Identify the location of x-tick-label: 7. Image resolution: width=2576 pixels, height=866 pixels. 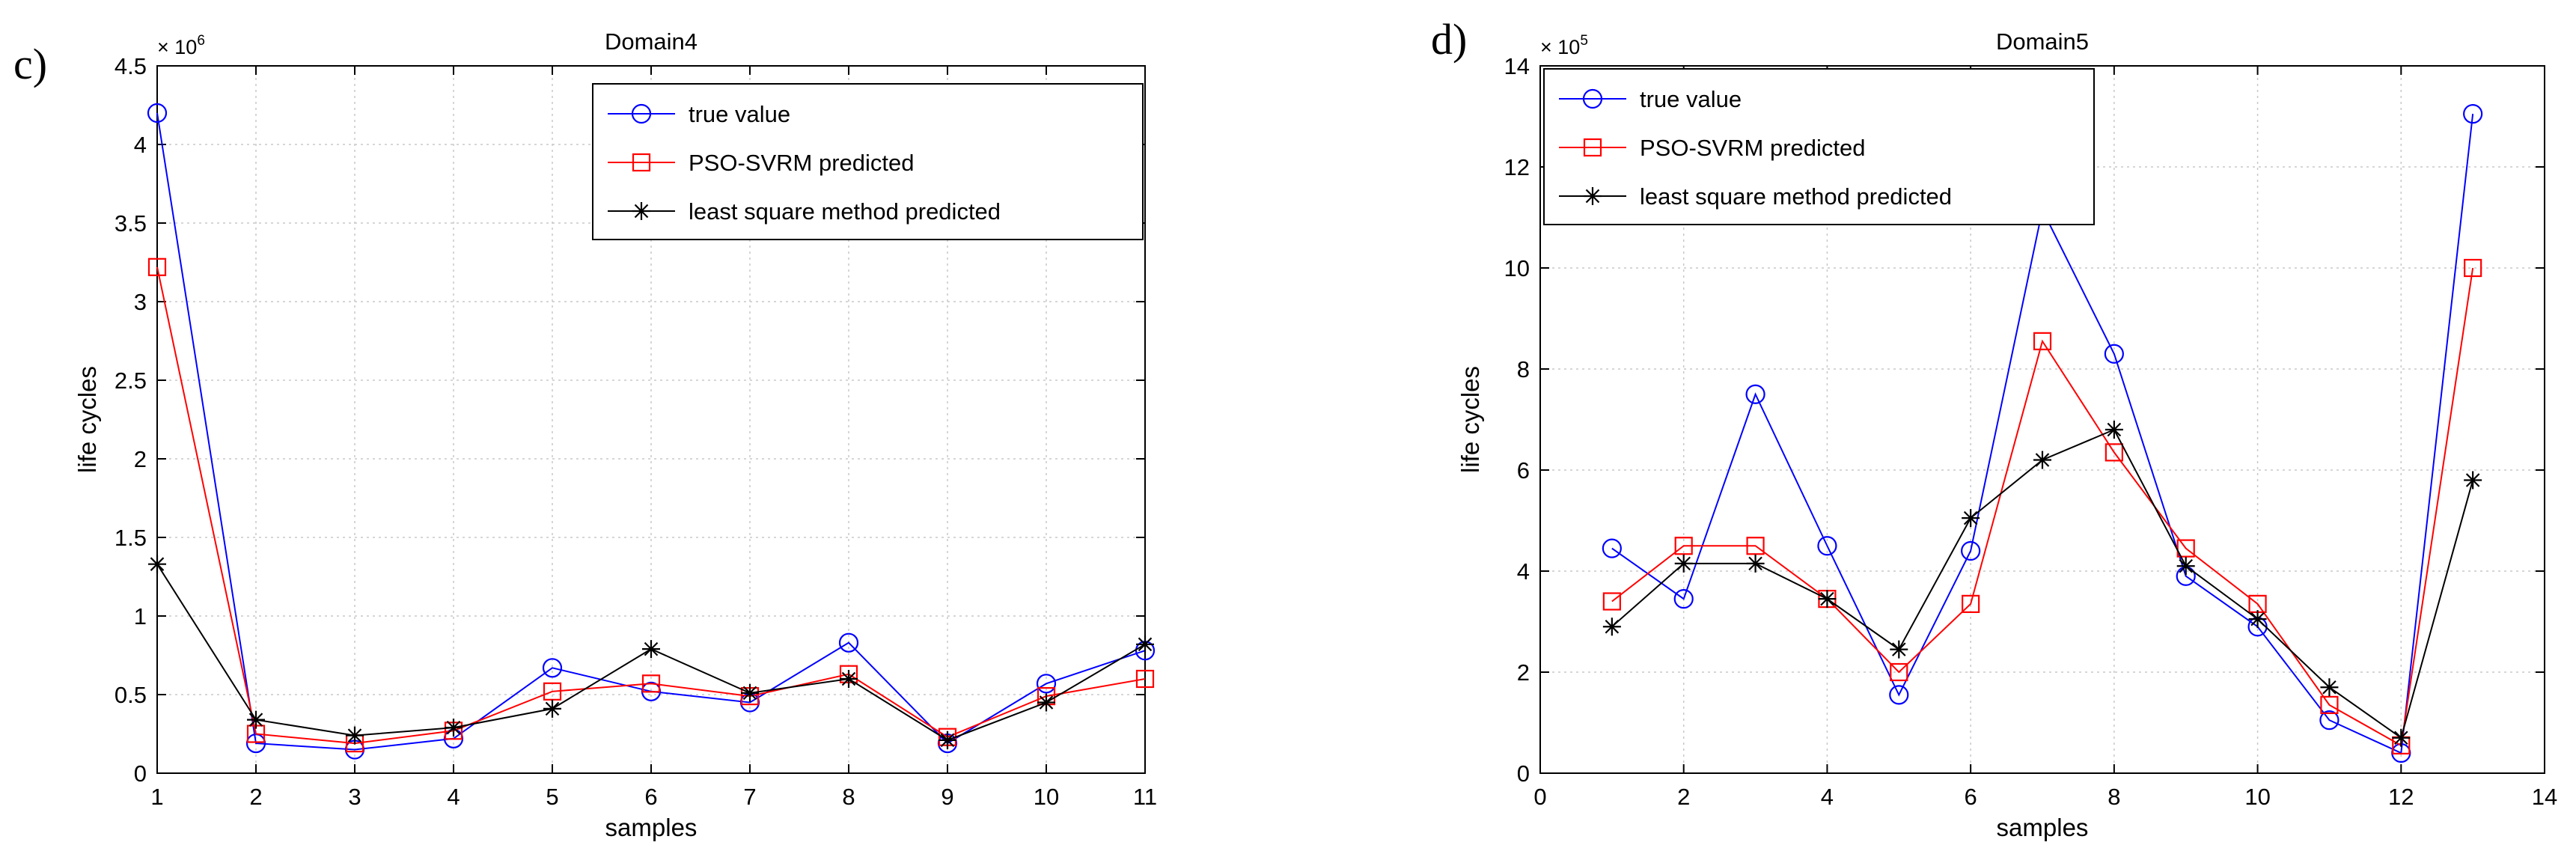
(749, 797).